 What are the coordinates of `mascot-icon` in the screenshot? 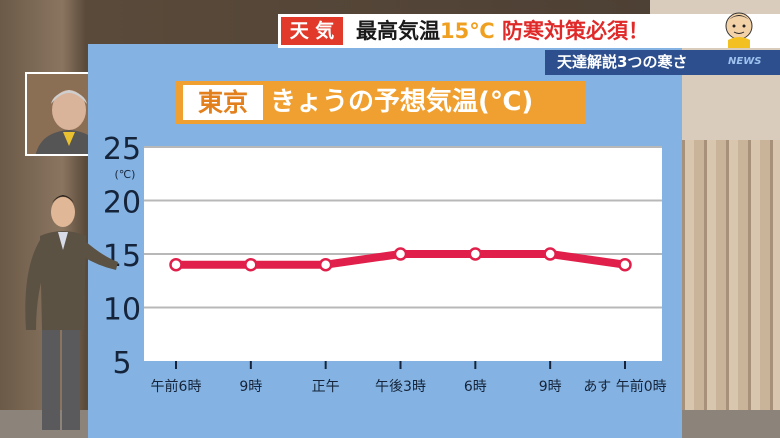 It's located at (739, 30).